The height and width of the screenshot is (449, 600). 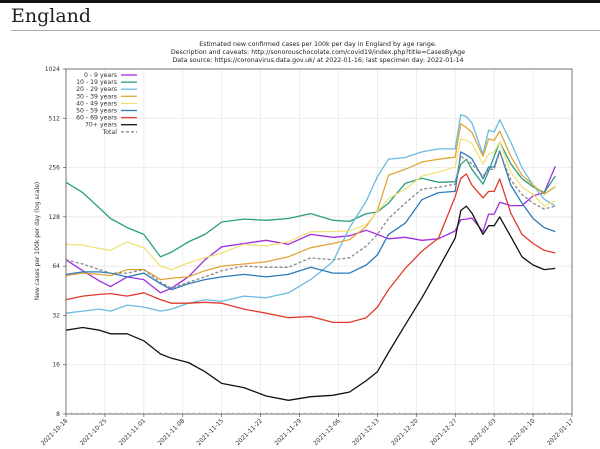 What do you see at coordinates (55, 432) in the screenshot?
I see `x-tick-label: 2021-10-18` at bounding box center [55, 432].